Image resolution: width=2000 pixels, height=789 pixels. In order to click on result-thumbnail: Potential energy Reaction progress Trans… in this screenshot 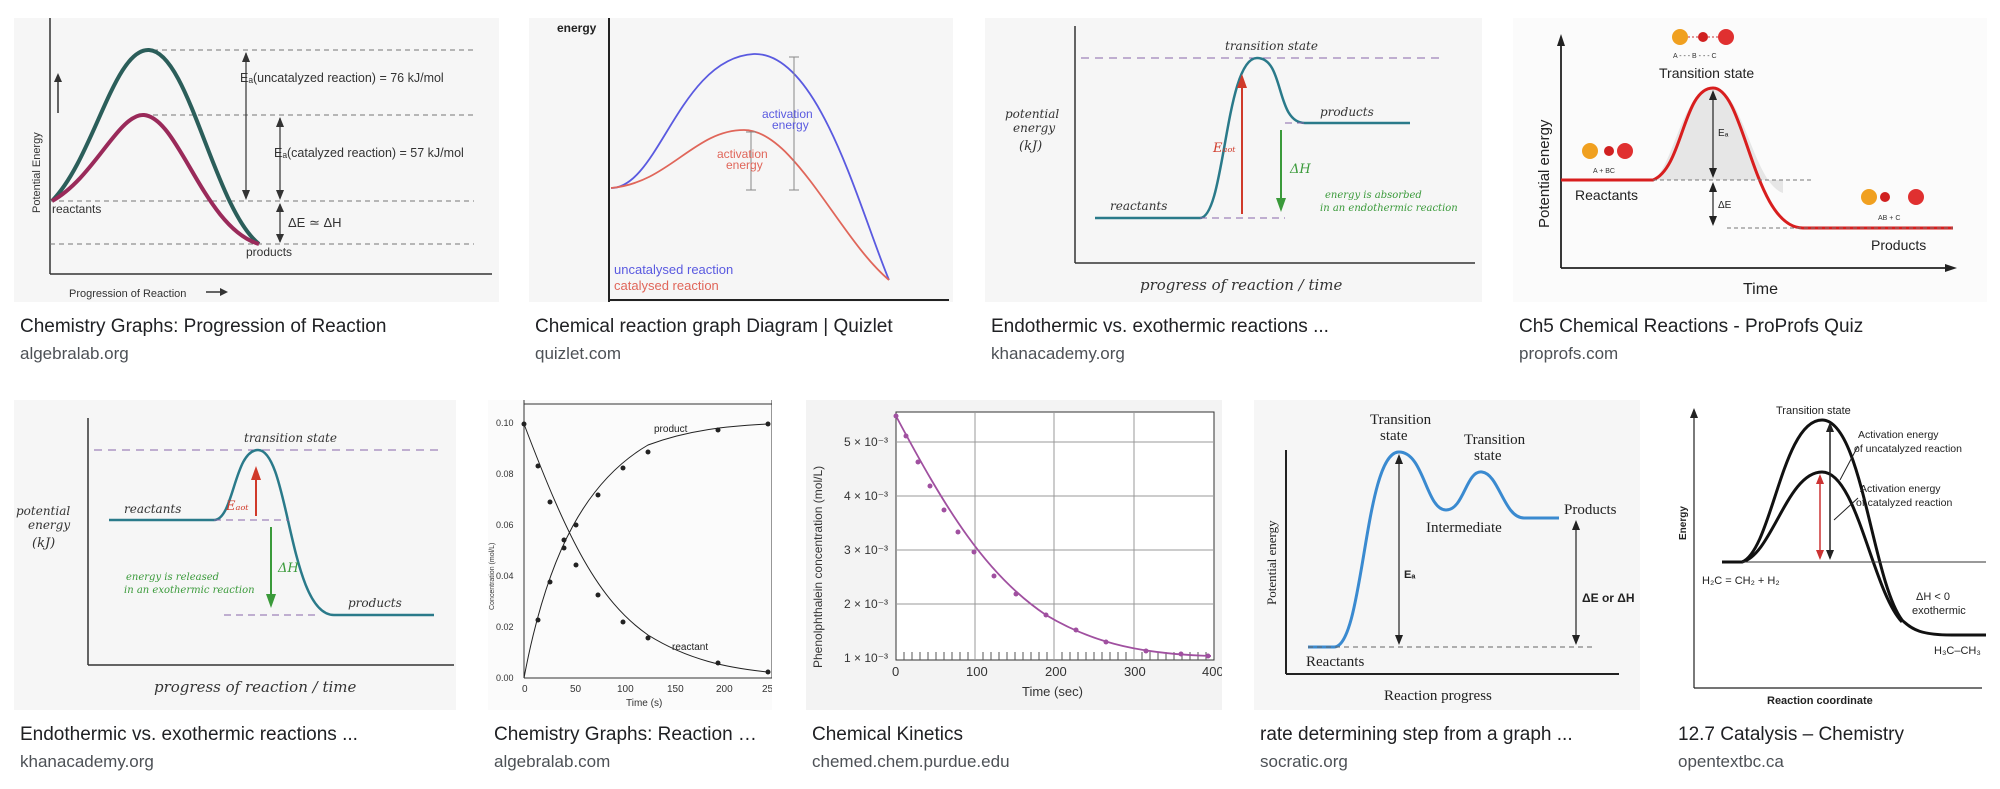, I will do `click(1447, 555)`.